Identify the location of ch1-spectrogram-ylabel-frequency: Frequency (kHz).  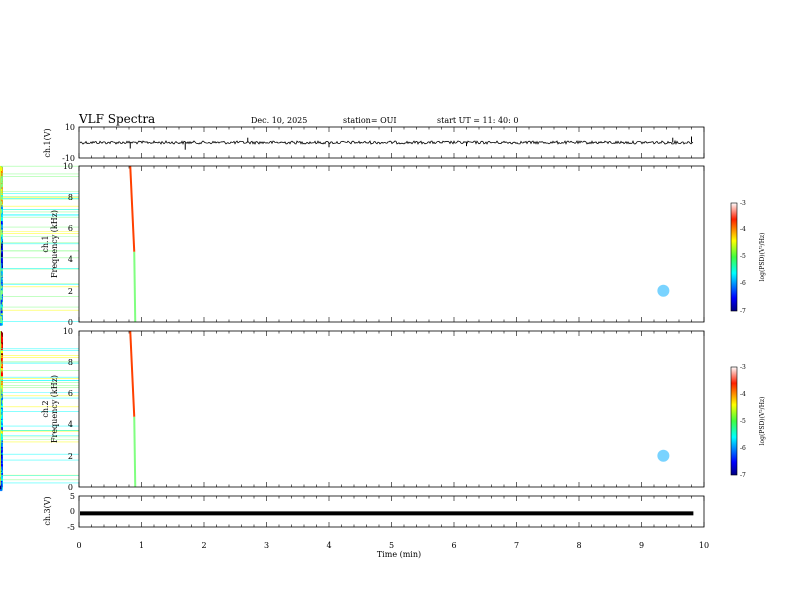
(54, 244).